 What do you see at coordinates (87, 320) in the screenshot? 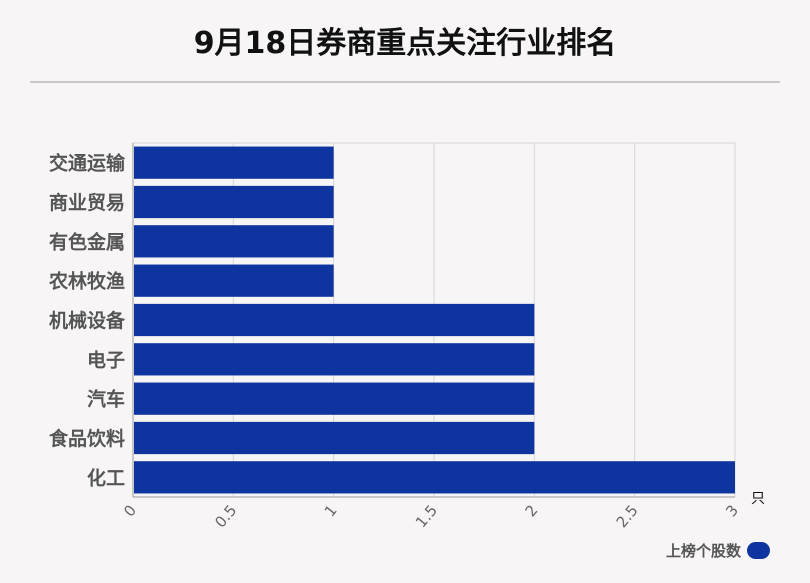
I see `category-label: 机械设备` at bounding box center [87, 320].